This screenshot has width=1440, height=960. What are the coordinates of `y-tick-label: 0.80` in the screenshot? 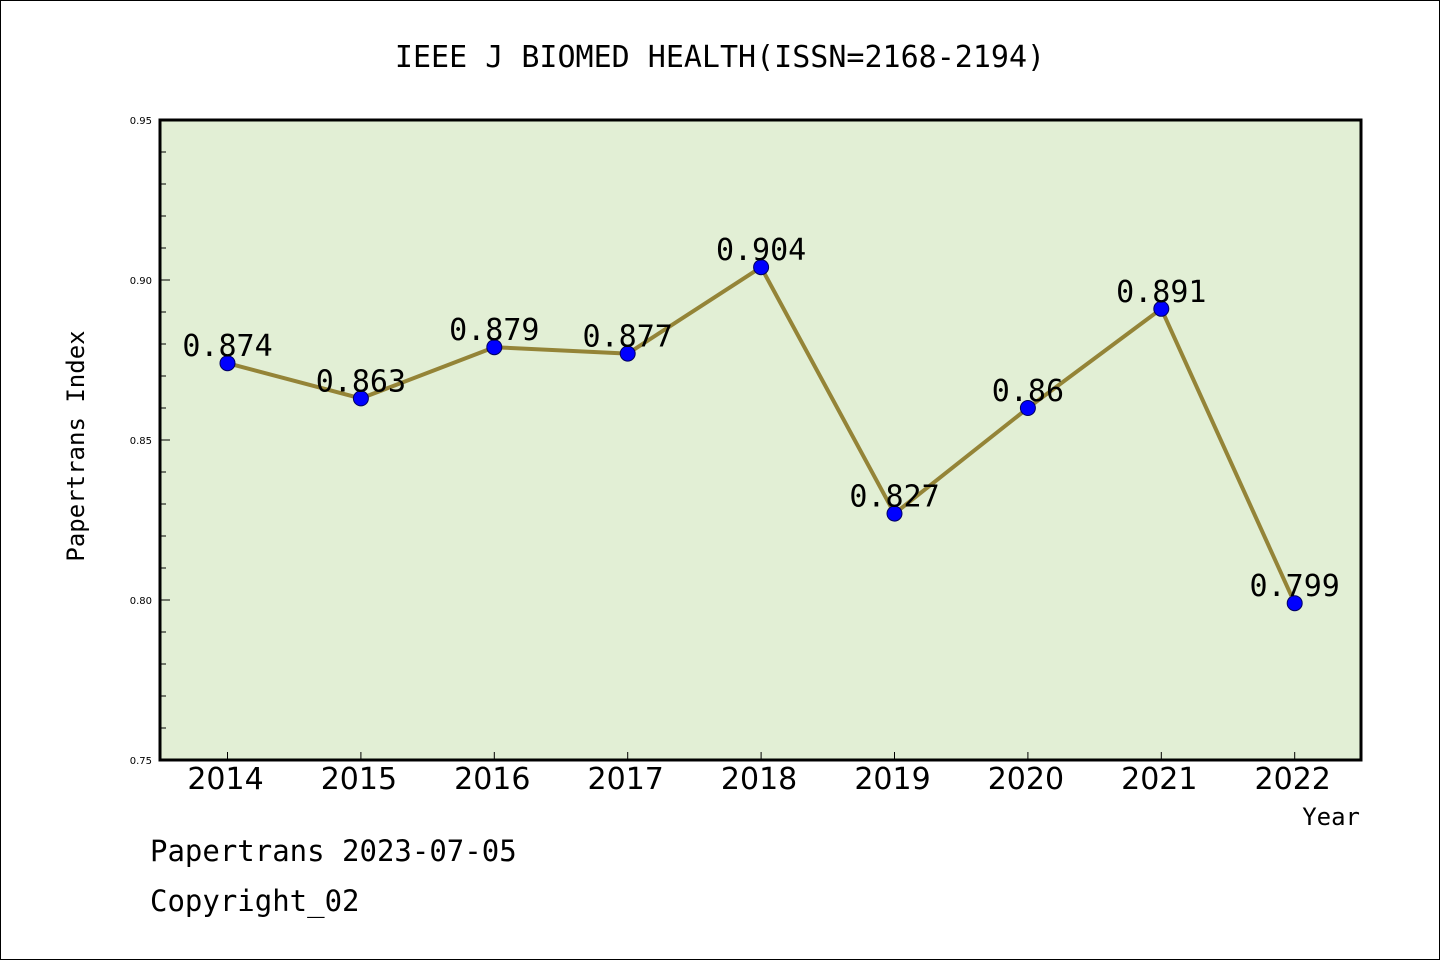 It's located at (141, 601).